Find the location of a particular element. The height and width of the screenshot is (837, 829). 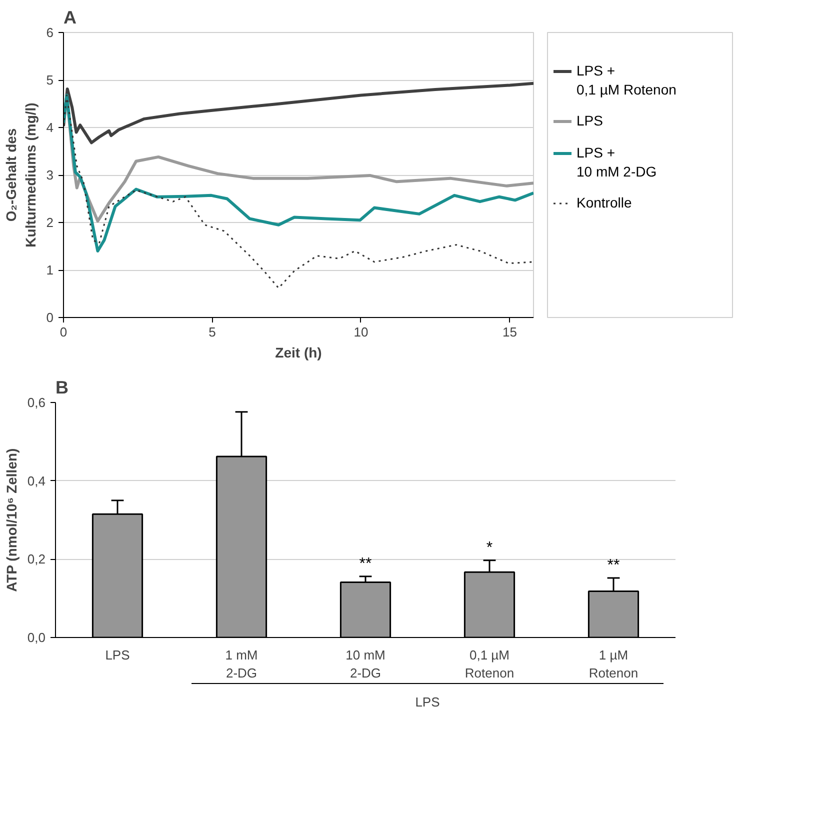

x-tick-label: 1 µM Rotenon is located at coordinates (613, 664).